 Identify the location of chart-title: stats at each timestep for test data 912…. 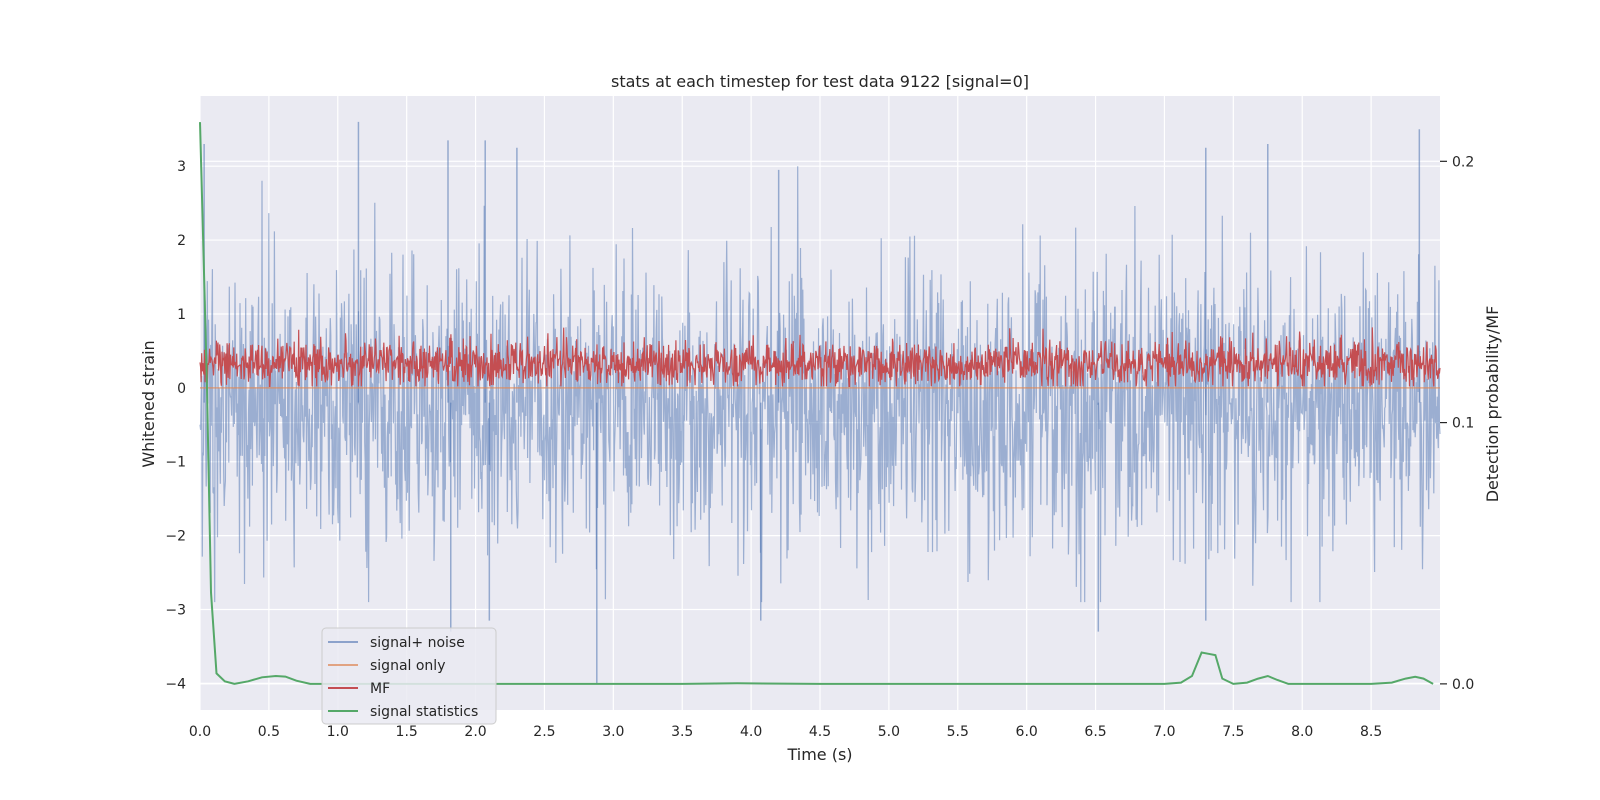
(820, 81).